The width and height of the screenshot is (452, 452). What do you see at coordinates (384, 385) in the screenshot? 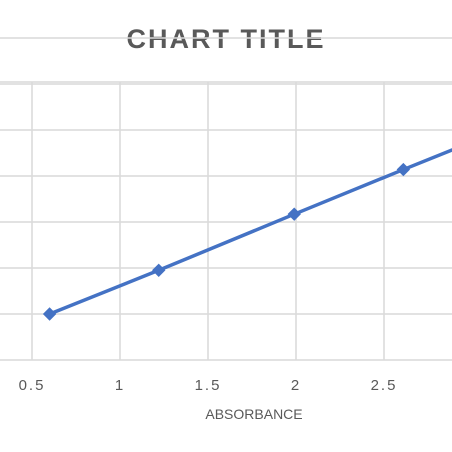
I see `x-tick-label: 2.5` at bounding box center [384, 385].